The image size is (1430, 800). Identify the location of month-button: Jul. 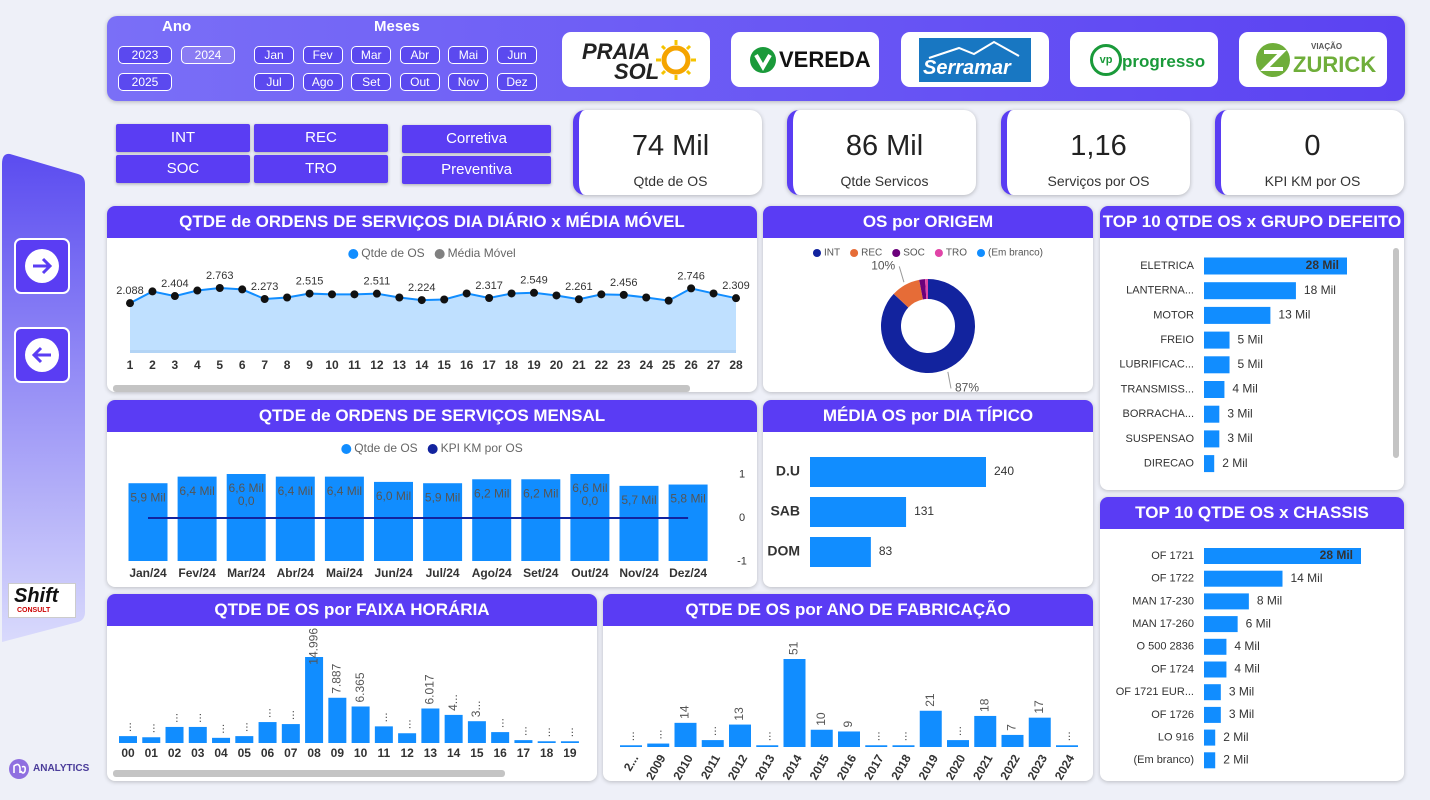
(274, 82).